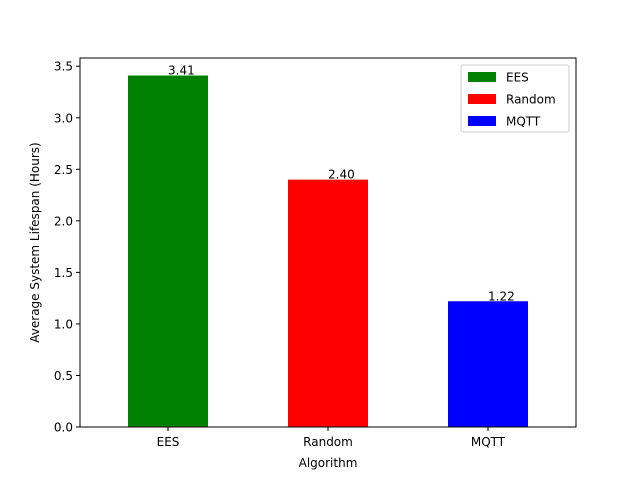 This screenshot has width=640, height=480. I want to click on legend-swatch-ees, so click(482, 77).